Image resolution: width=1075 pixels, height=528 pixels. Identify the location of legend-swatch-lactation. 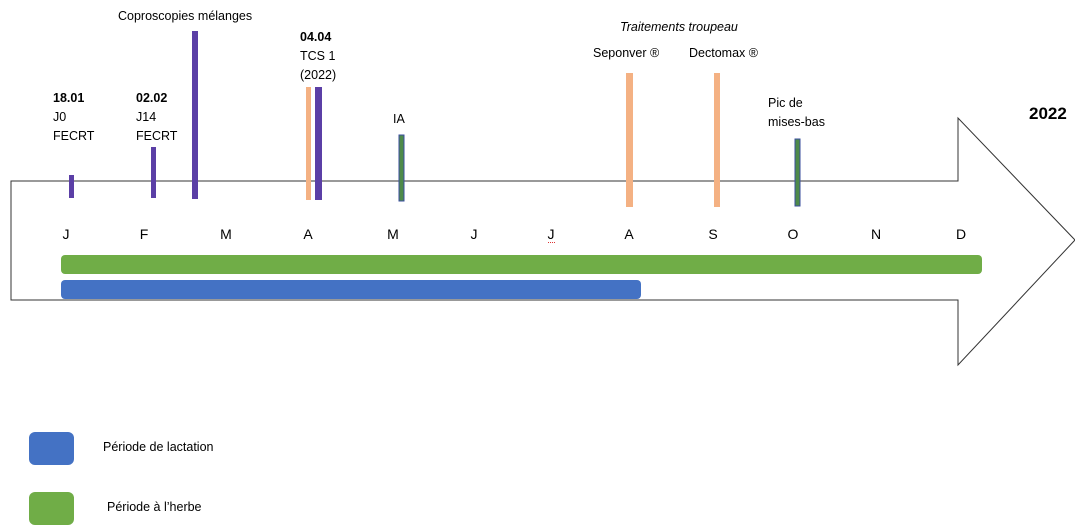
(51, 448).